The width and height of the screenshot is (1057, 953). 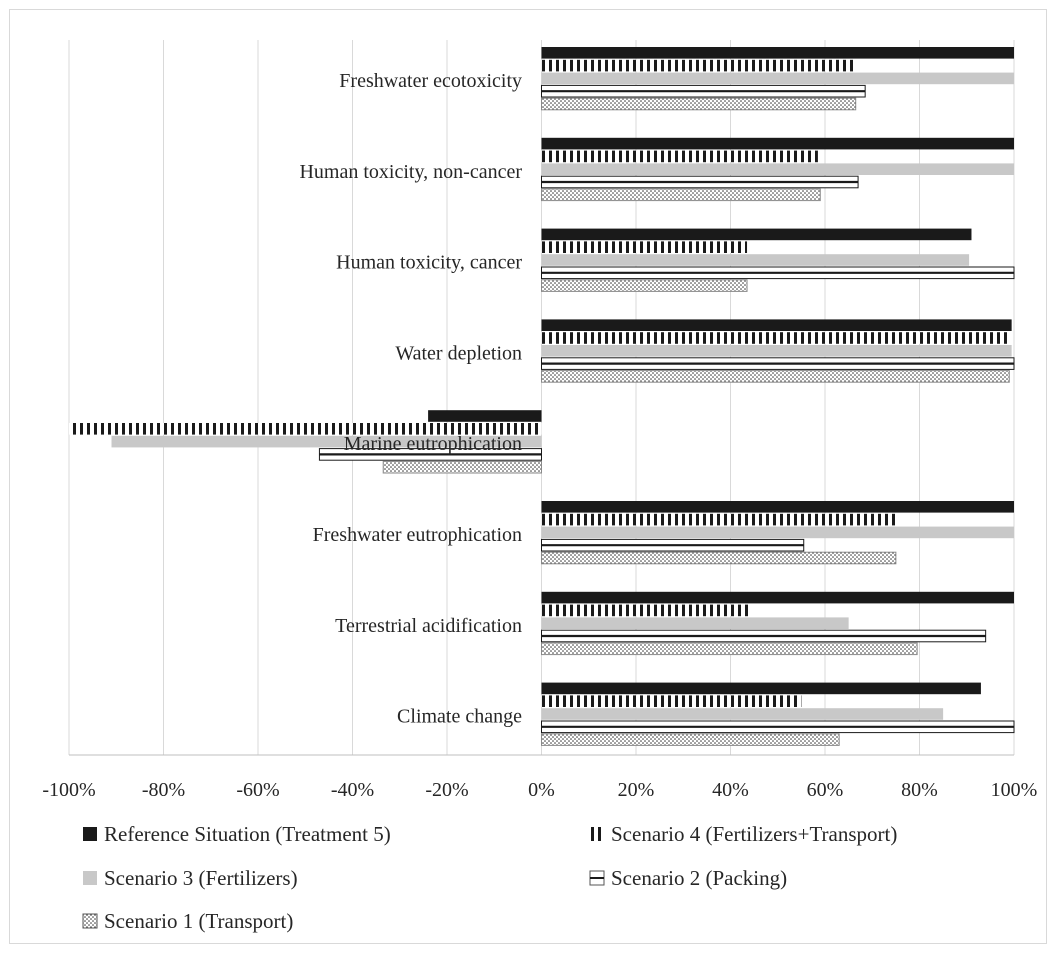 I want to click on x-tick-label: -60%, so click(x=257, y=790).